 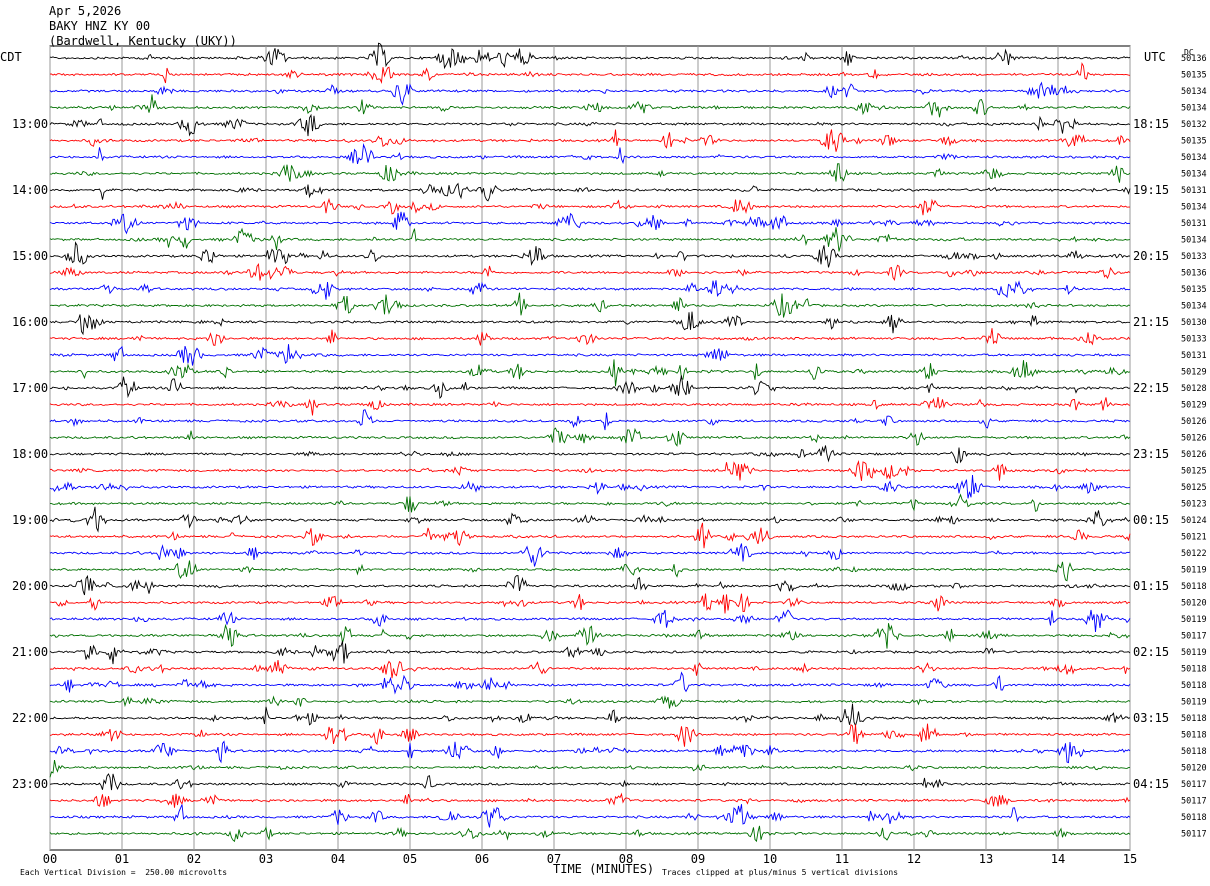 What do you see at coordinates (842, 859) in the screenshot?
I see `x-tick-label: 11` at bounding box center [842, 859].